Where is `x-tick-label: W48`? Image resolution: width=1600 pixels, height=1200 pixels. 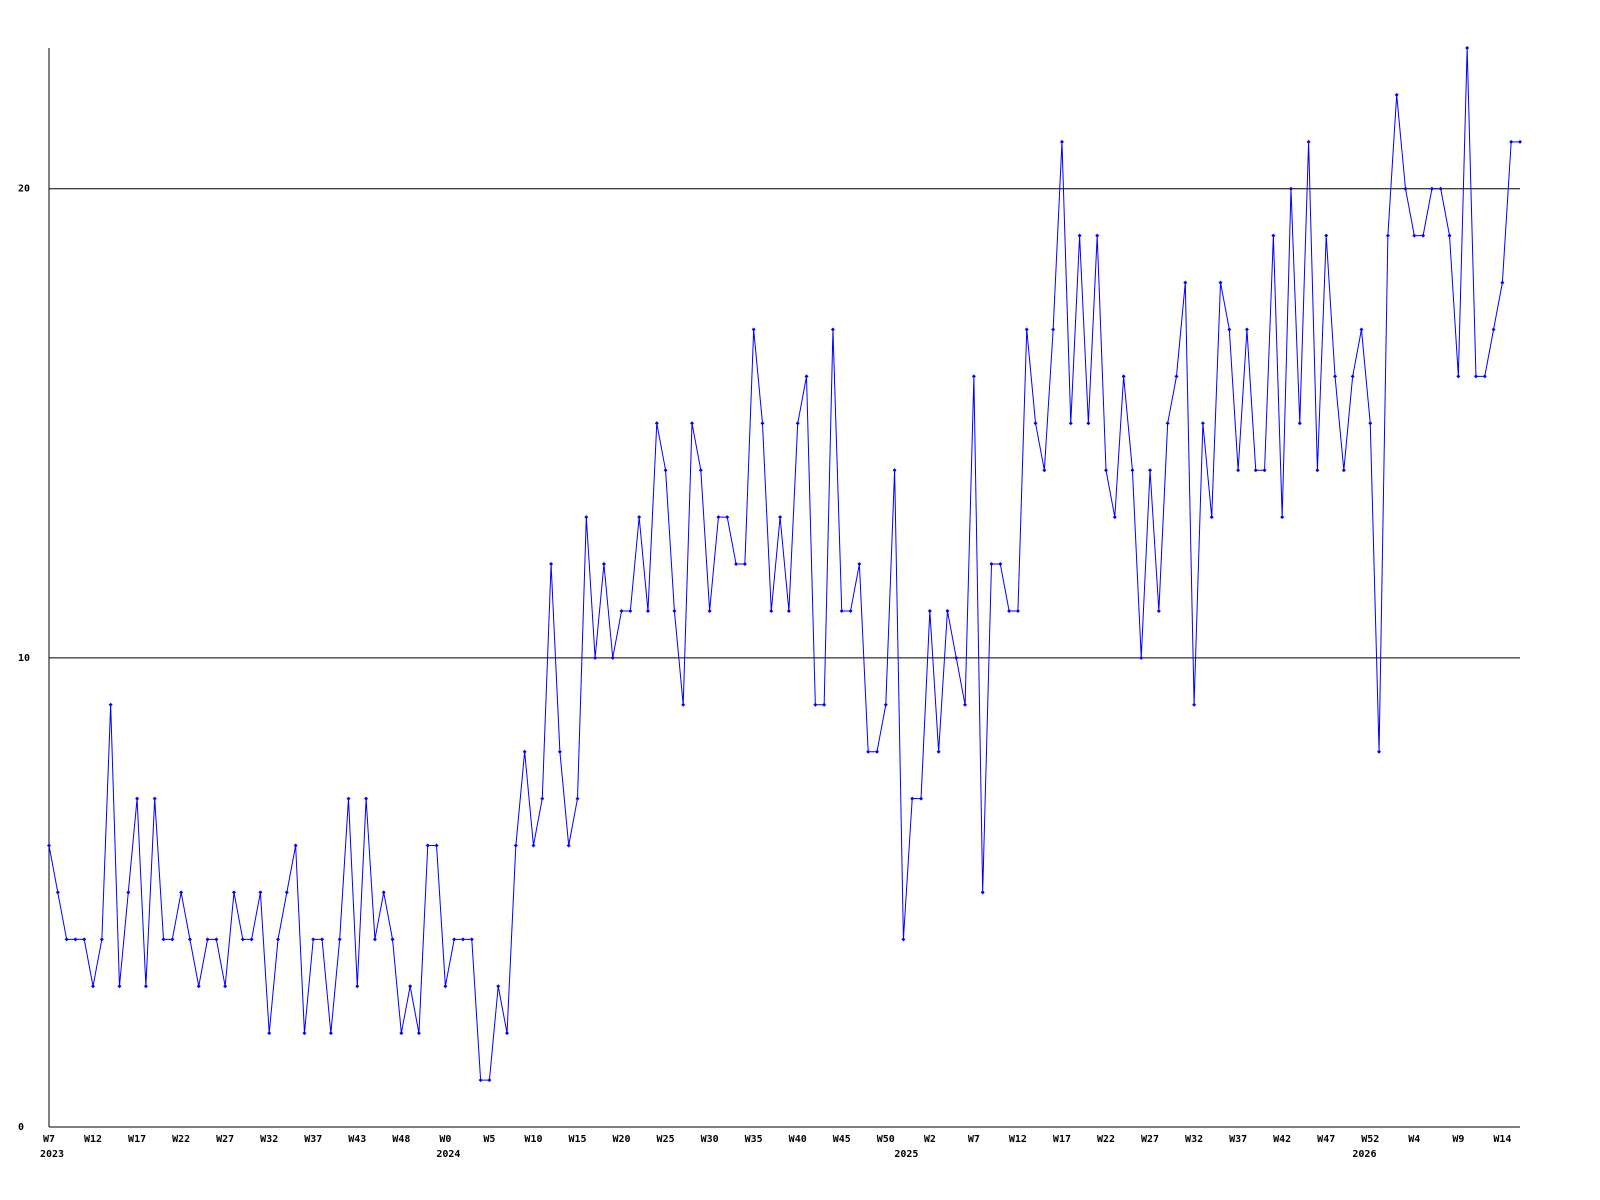 x-tick-label: W48 is located at coordinates (401, 1139).